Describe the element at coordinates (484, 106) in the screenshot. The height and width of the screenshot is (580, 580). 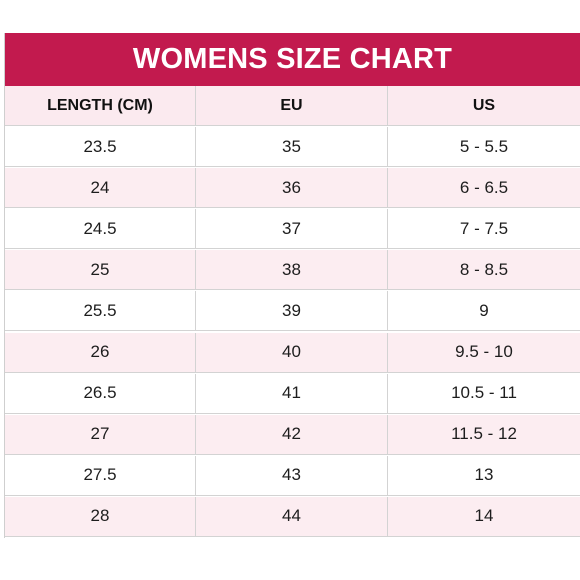
I see `column-header-us: US` at that location.